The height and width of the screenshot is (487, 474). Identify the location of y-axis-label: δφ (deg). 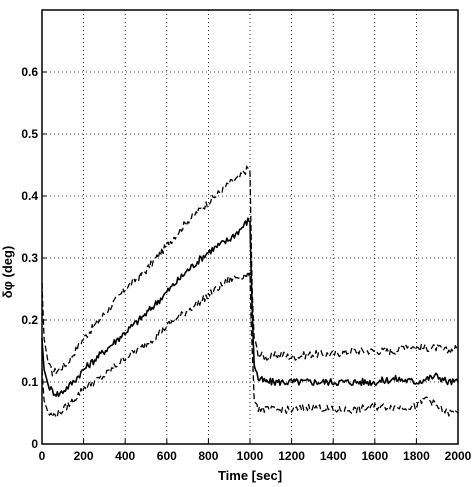
(7, 272).